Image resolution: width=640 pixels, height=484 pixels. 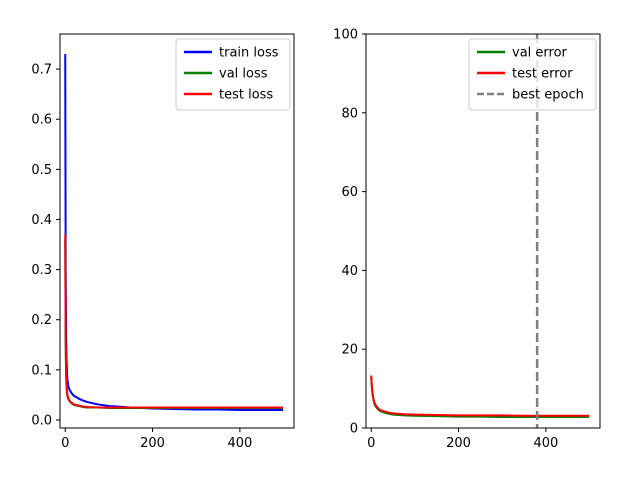 I want to click on loss-y-tick-label: 0.3, so click(x=41, y=270).